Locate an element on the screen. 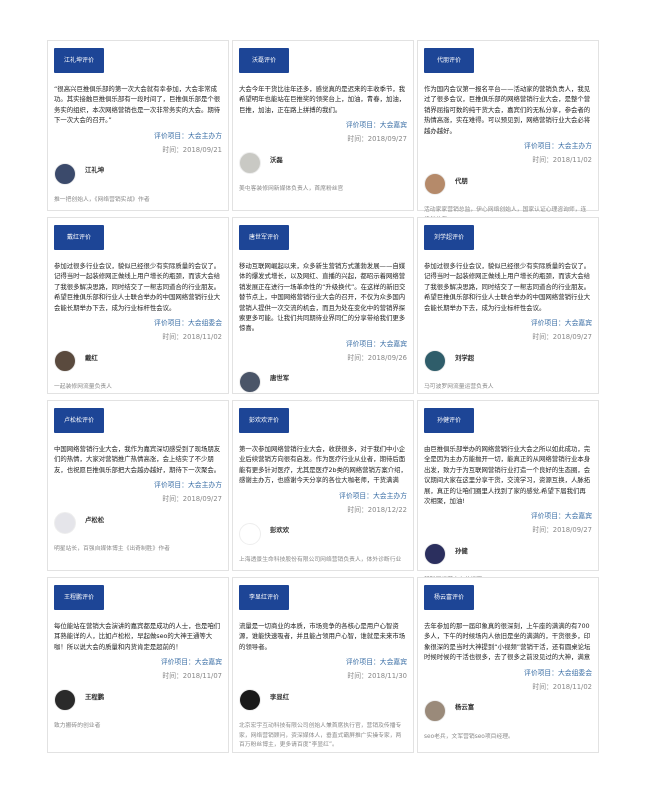  author: 刘学超 is located at coordinates (508, 361).